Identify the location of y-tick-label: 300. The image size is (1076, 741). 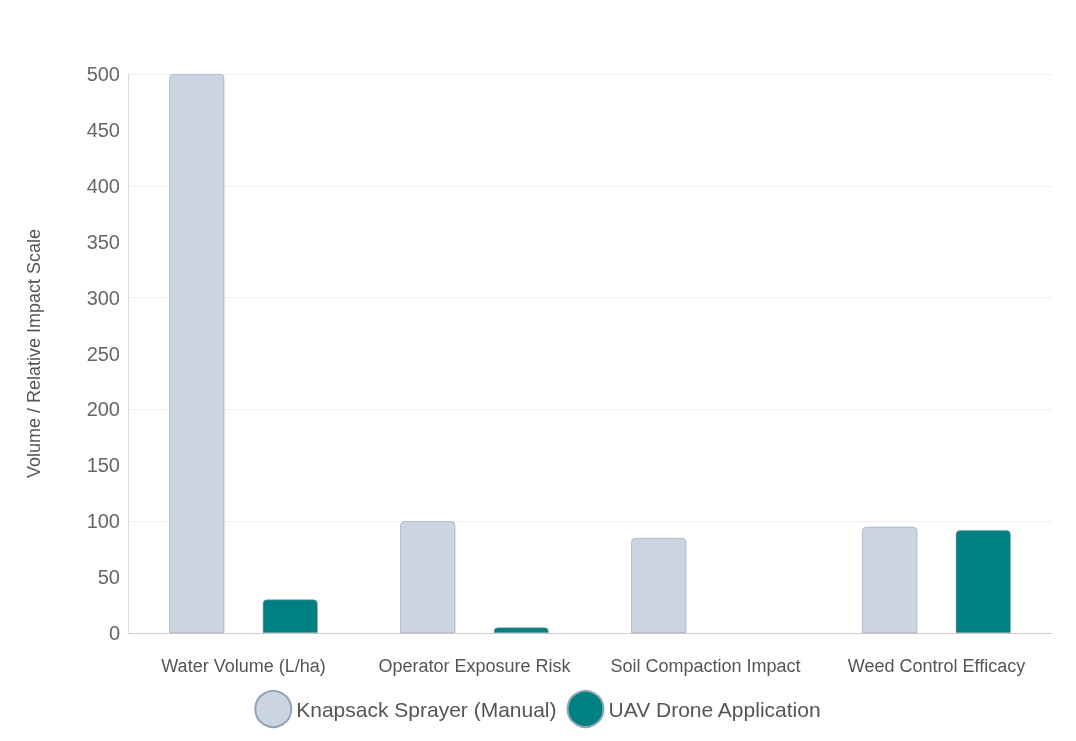
(103, 297).